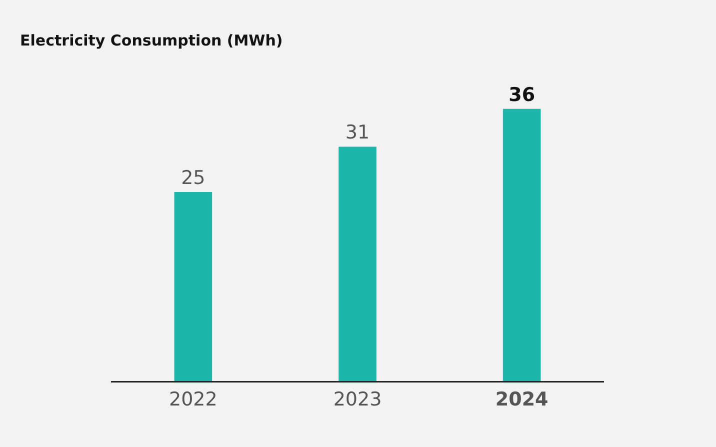 The image size is (716, 447). What do you see at coordinates (193, 178) in the screenshot?
I see `data-label: 25` at bounding box center [193, 178].